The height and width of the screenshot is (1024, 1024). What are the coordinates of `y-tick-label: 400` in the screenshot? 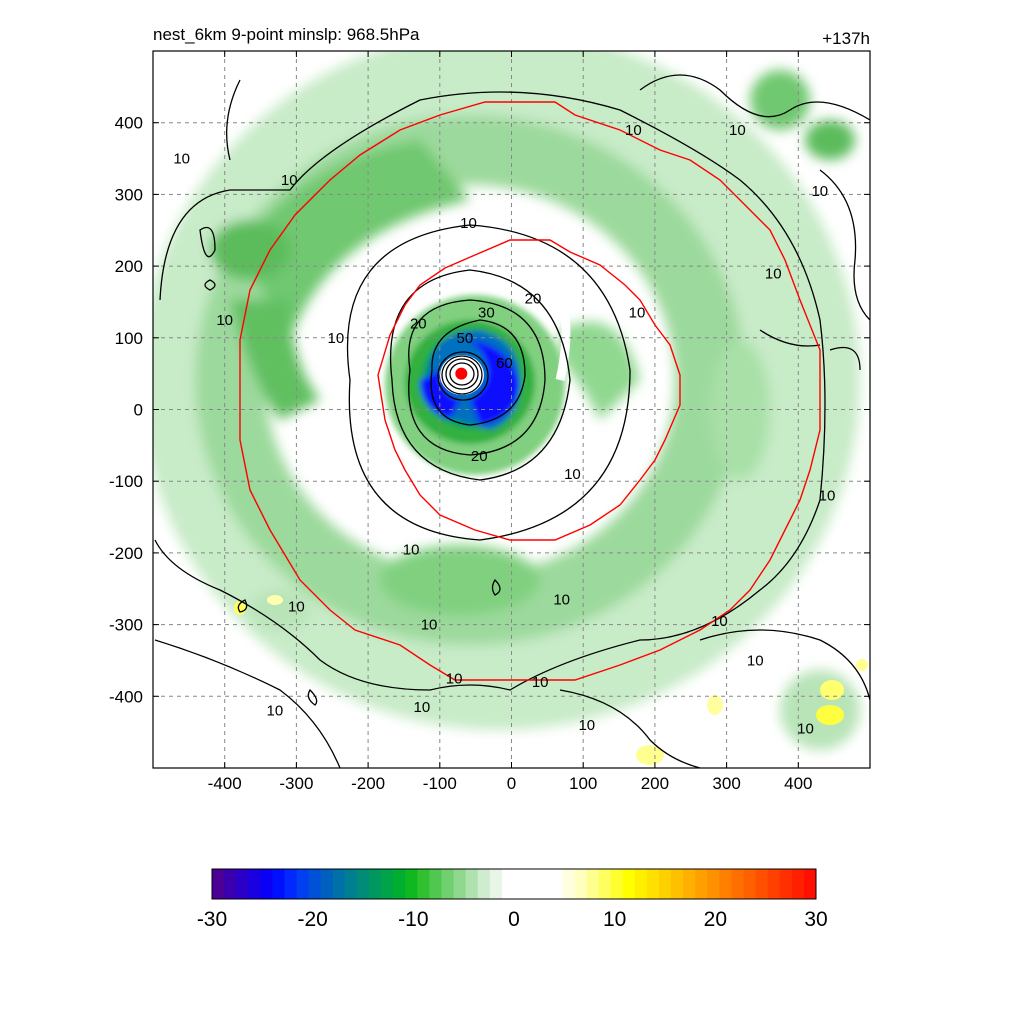 It's located at (129, 123).